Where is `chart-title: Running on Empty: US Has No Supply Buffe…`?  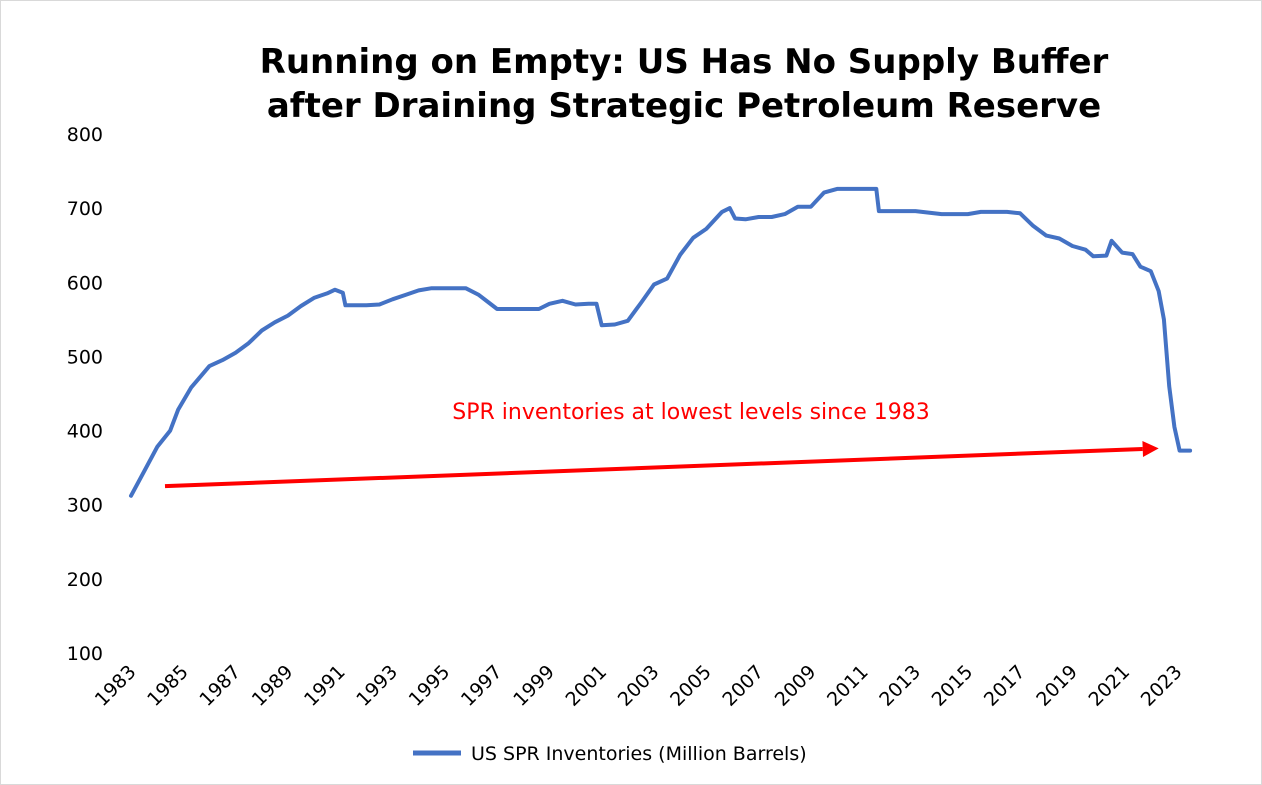 chart-title: Running on Empty: US Has No Supply Buffe… is located at coordinates (684, 84).